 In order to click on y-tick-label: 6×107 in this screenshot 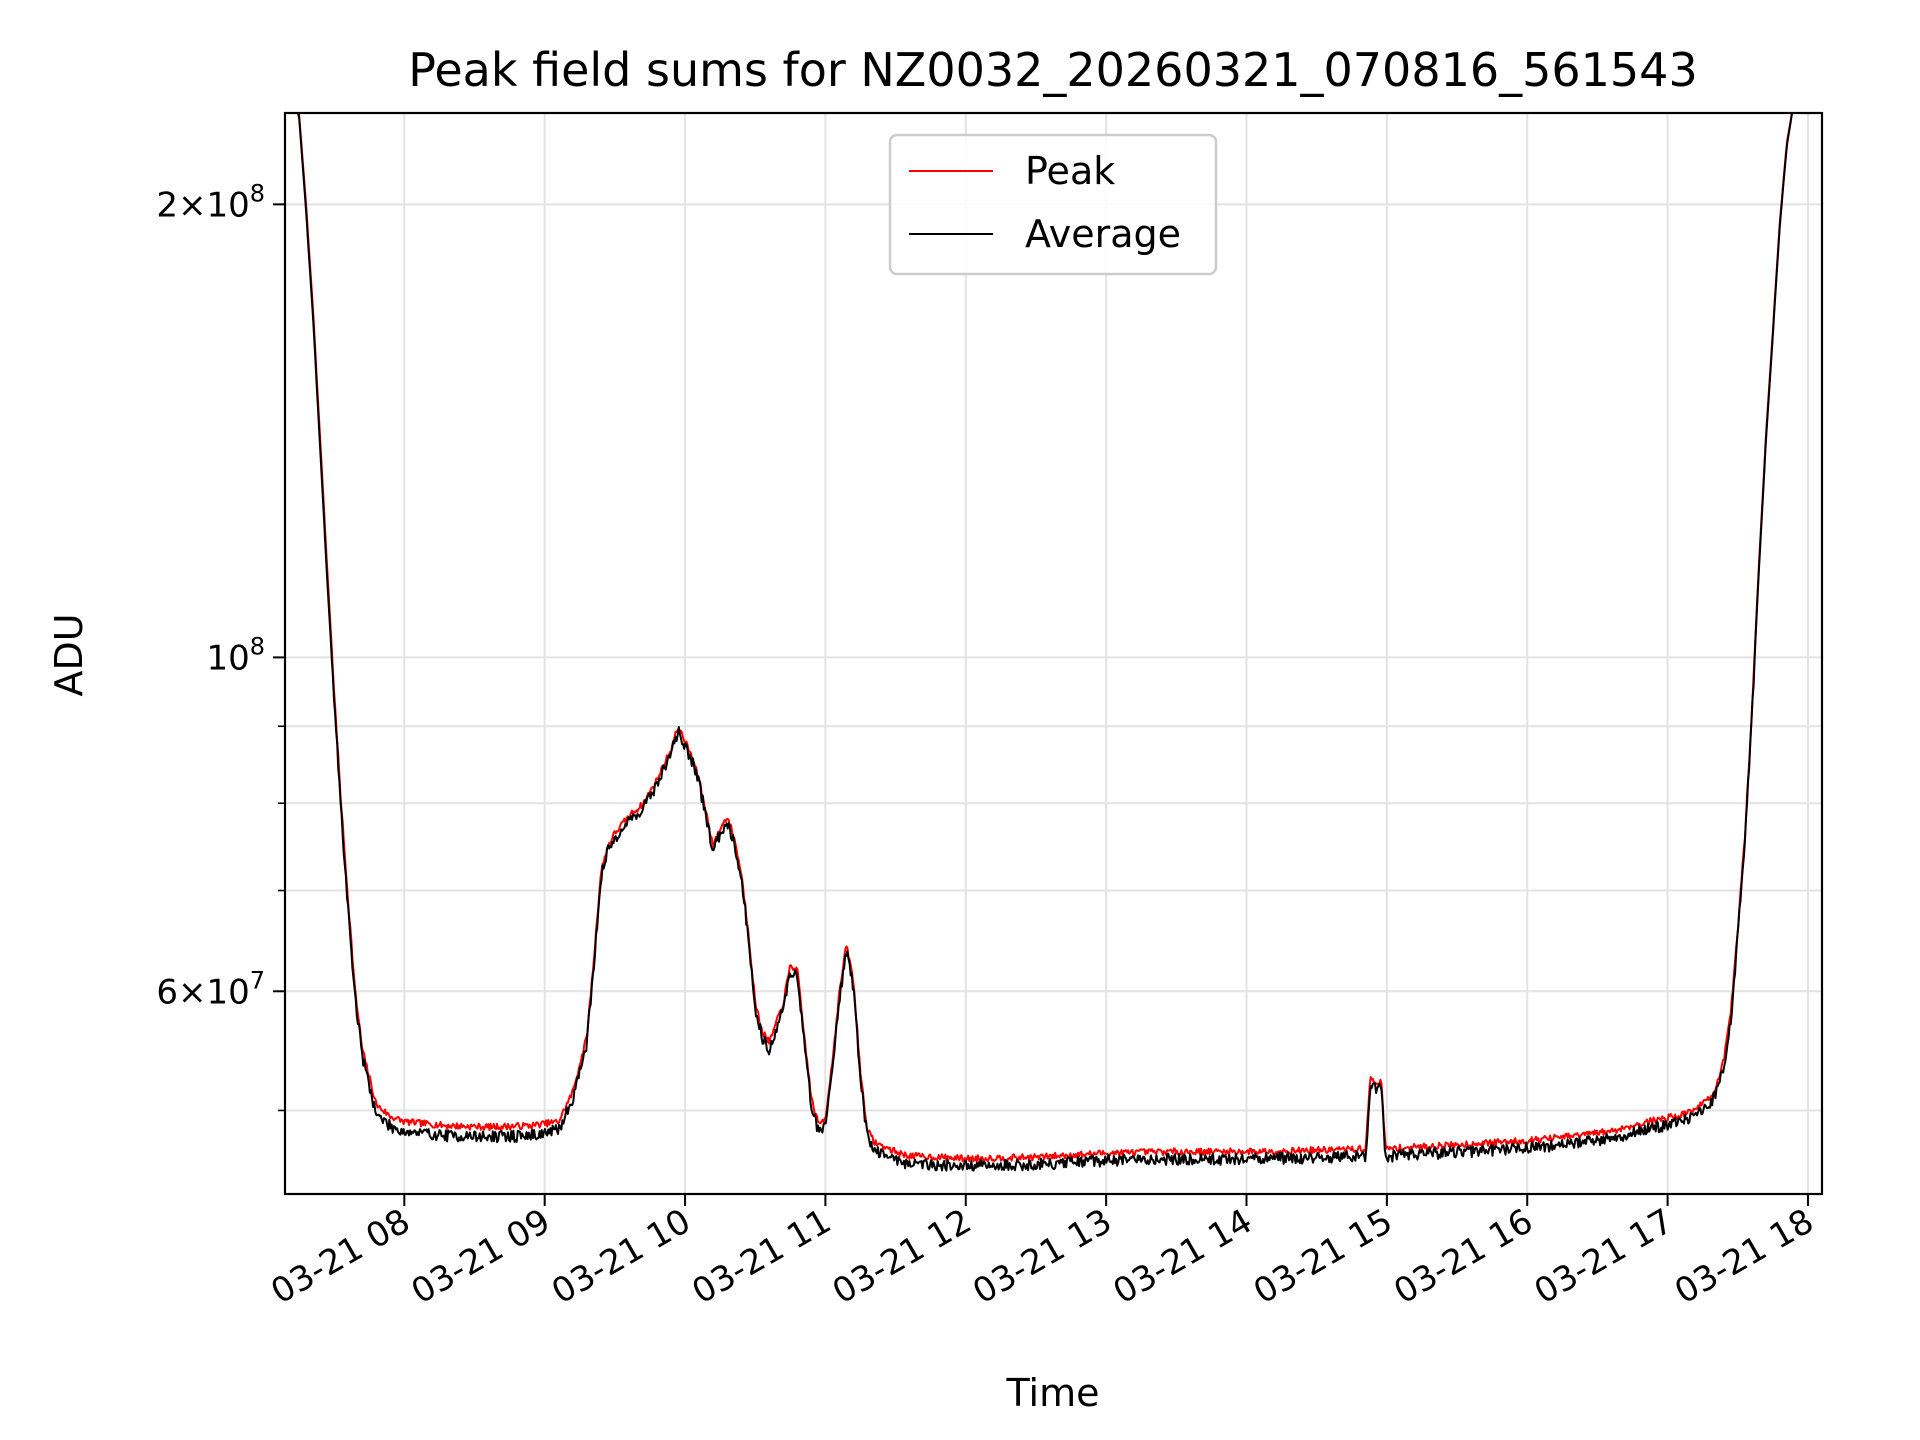, I will do `click(210, 989)`.